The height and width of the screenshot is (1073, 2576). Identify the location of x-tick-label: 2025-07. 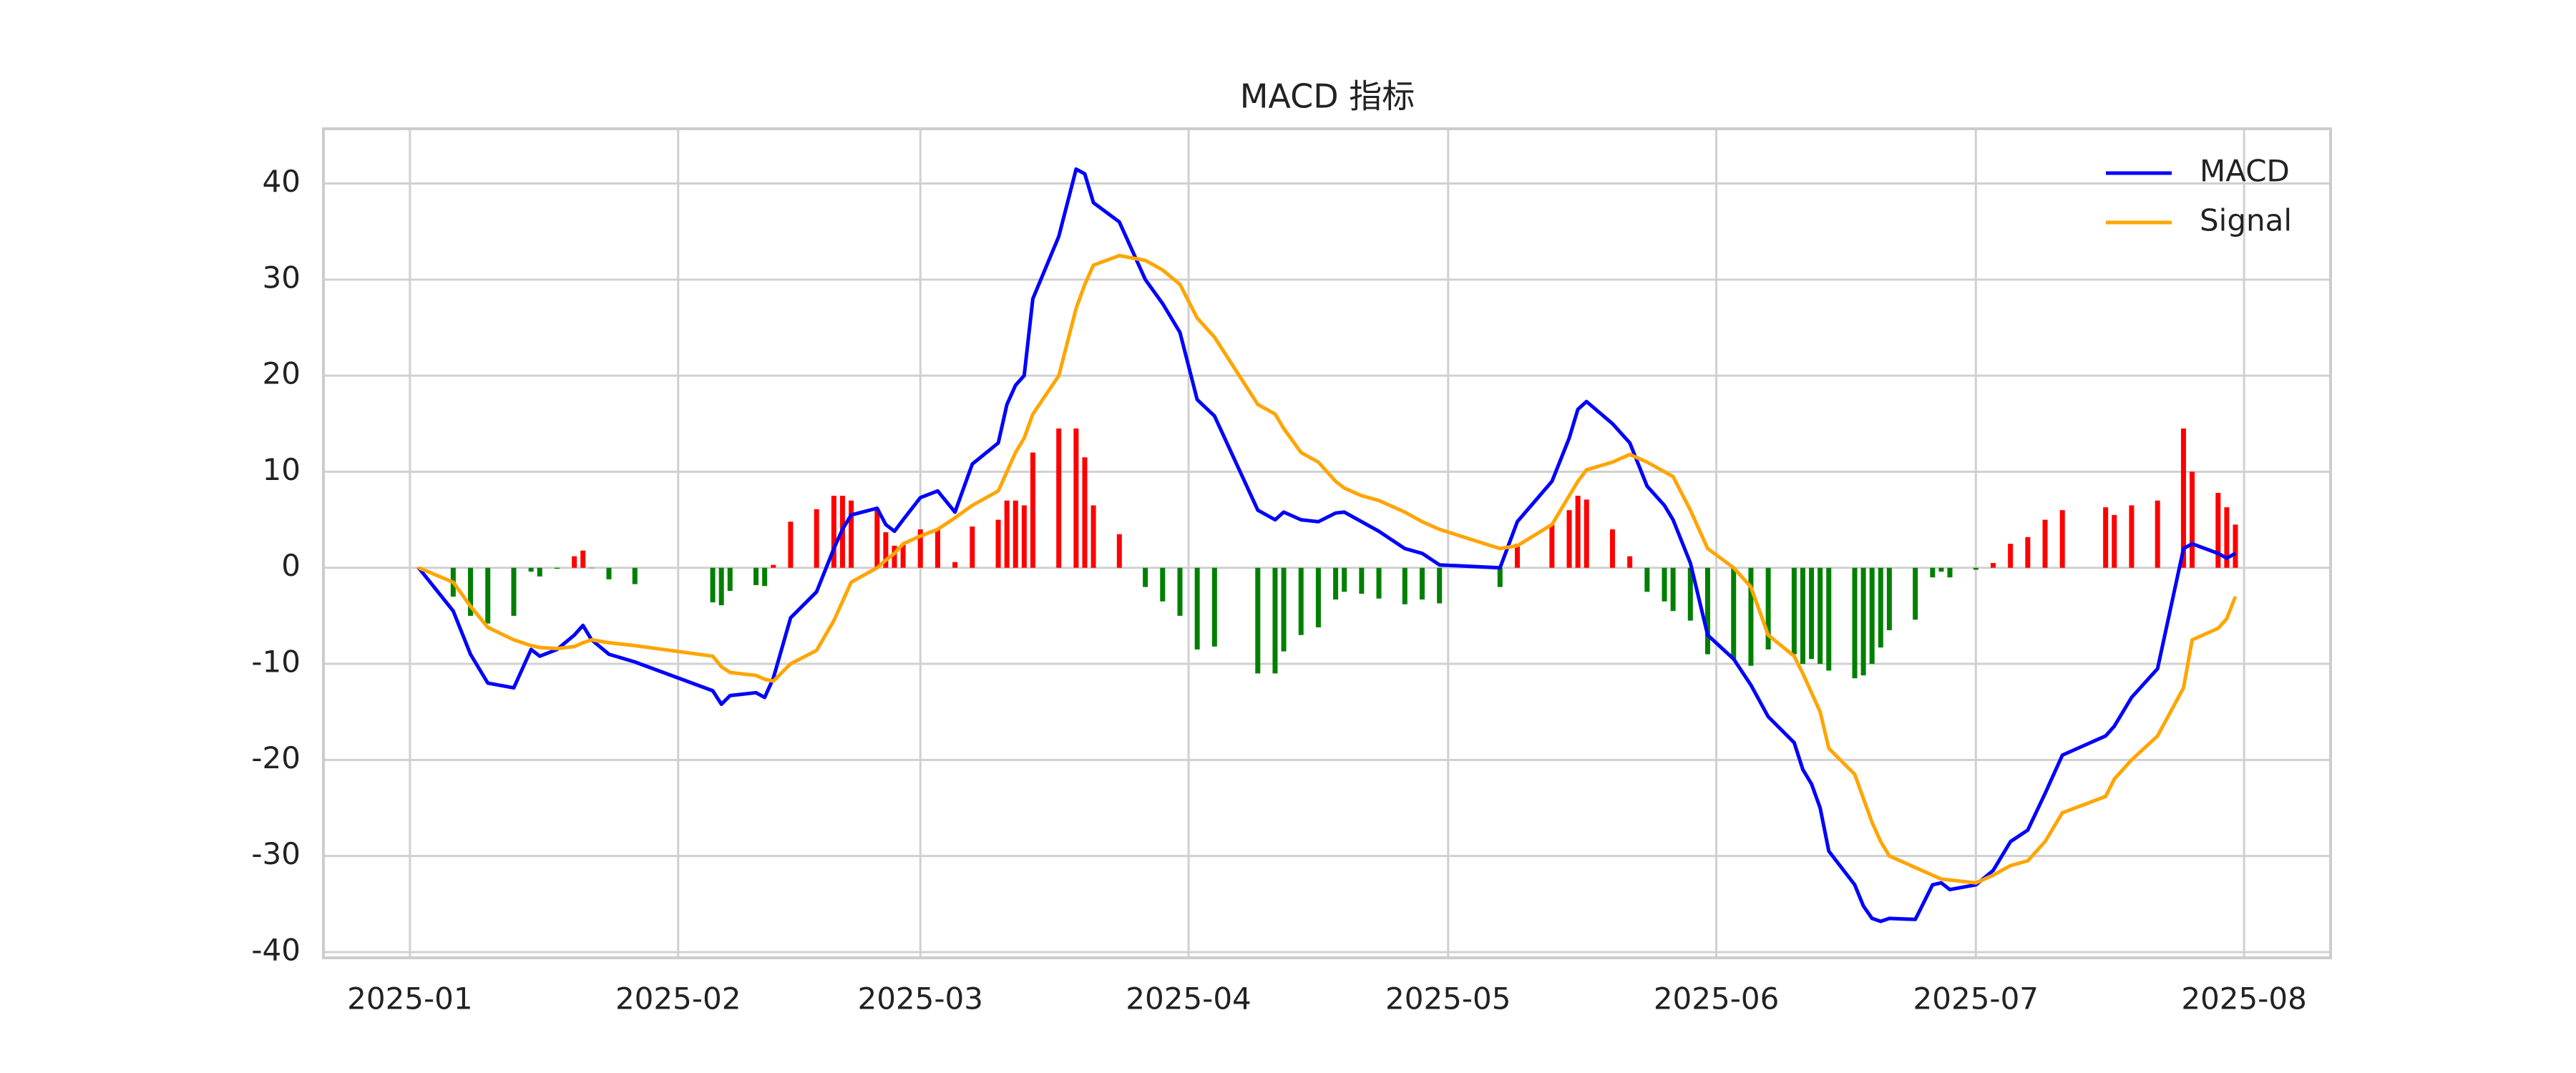
(1976, 998).